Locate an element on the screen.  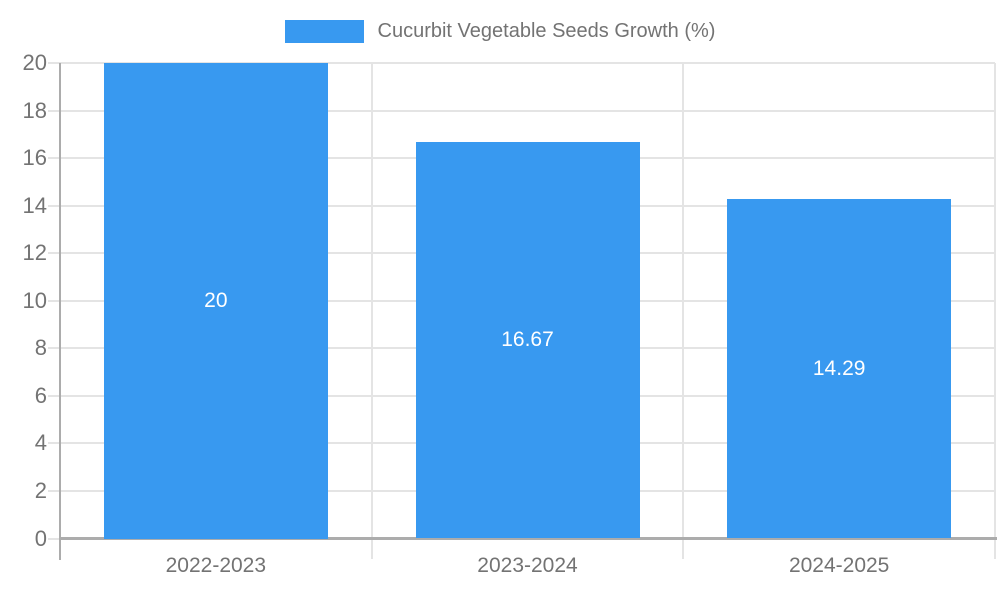
x-axis-line is located at coordinates (528, 538).